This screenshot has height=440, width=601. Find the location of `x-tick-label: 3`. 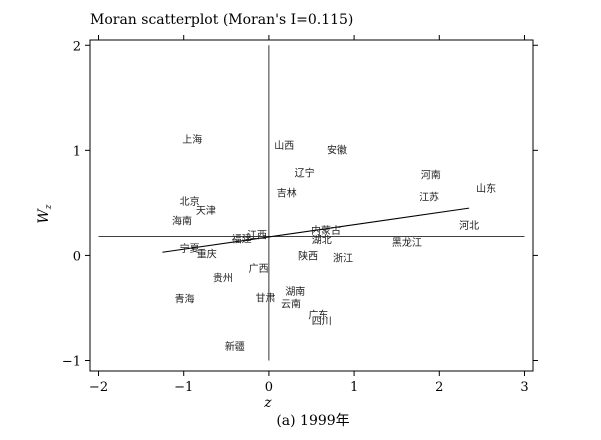

x-tick-label: 3 is located at coordinates (524, 387).